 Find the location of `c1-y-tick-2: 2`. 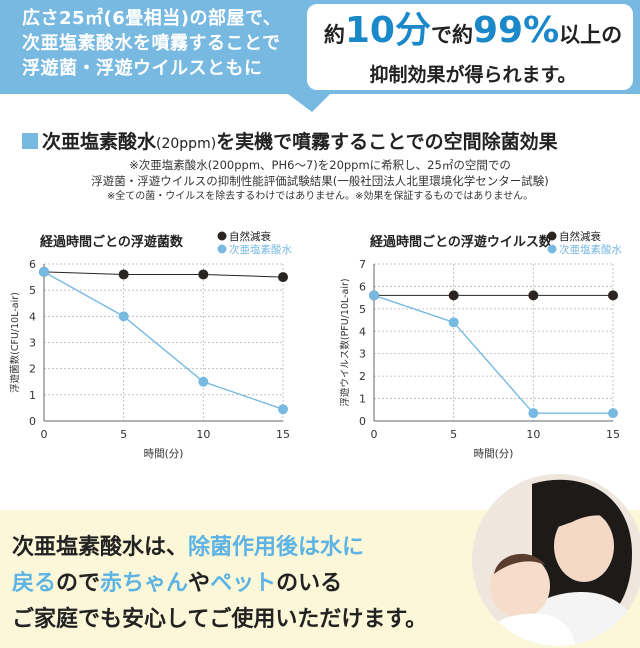

c1-y-tick-2: 2 is located at coordinates (362, 376).